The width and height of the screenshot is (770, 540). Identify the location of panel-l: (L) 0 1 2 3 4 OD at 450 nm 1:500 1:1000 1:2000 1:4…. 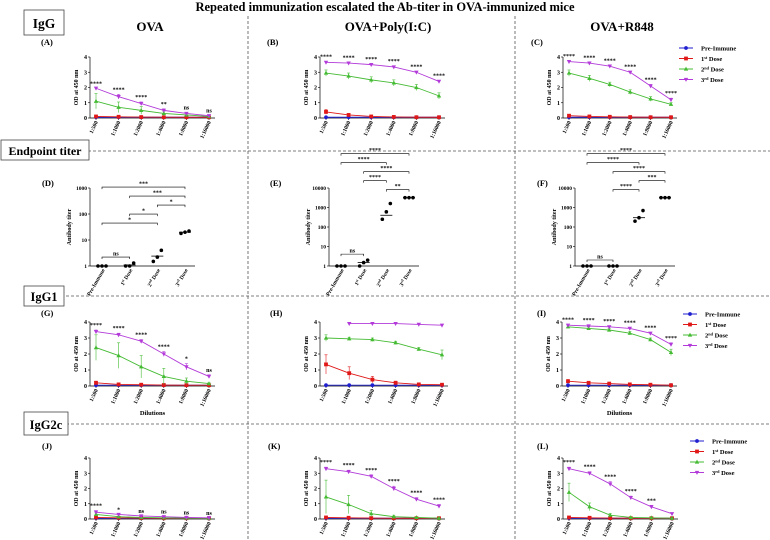
(607, 490).